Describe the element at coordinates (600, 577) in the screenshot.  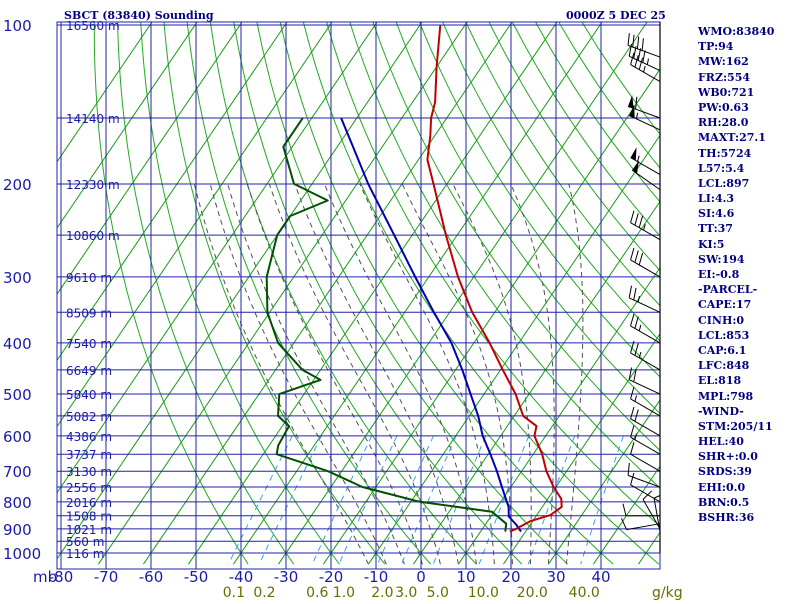
I see `temperature-tick-label: 40` at that location.